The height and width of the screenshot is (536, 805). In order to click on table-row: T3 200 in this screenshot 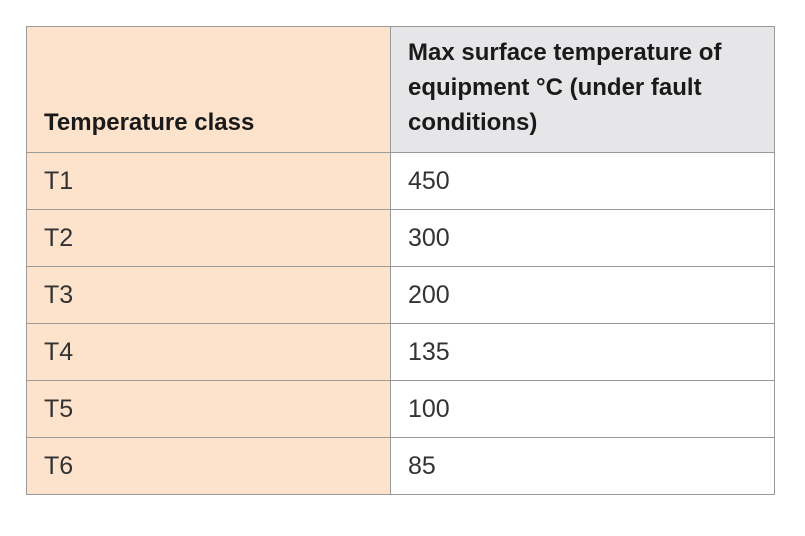, I will do `click(400, 295)`.